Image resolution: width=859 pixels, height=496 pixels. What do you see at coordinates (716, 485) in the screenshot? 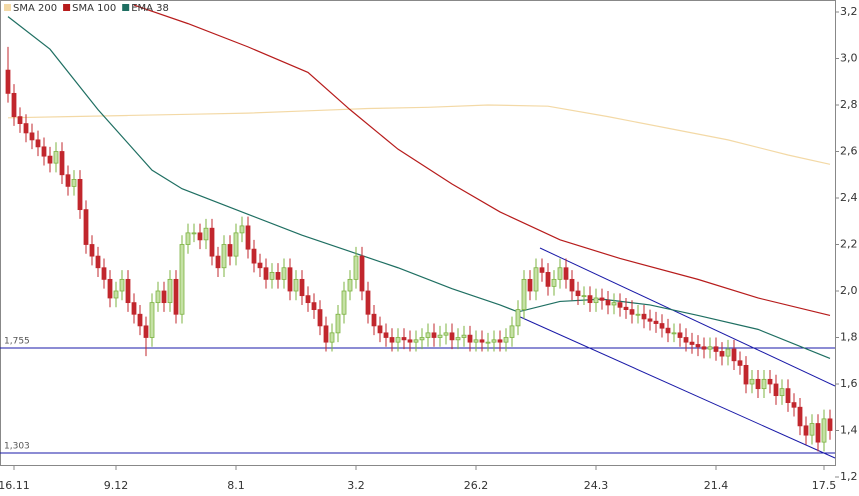
I see `x-tick-label: 21.4` at bounding box center [716, 485].